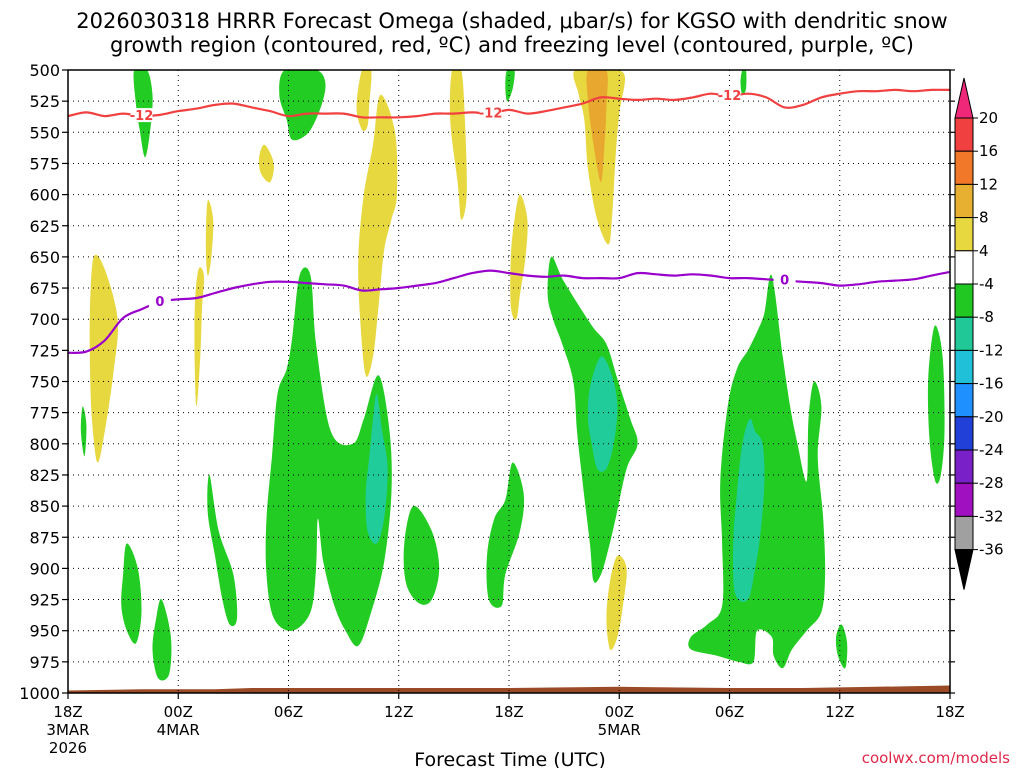  Describe the element at coordinates (964, 569) in the screenshot. I see `colorbar-bottom-arrow` at that location.